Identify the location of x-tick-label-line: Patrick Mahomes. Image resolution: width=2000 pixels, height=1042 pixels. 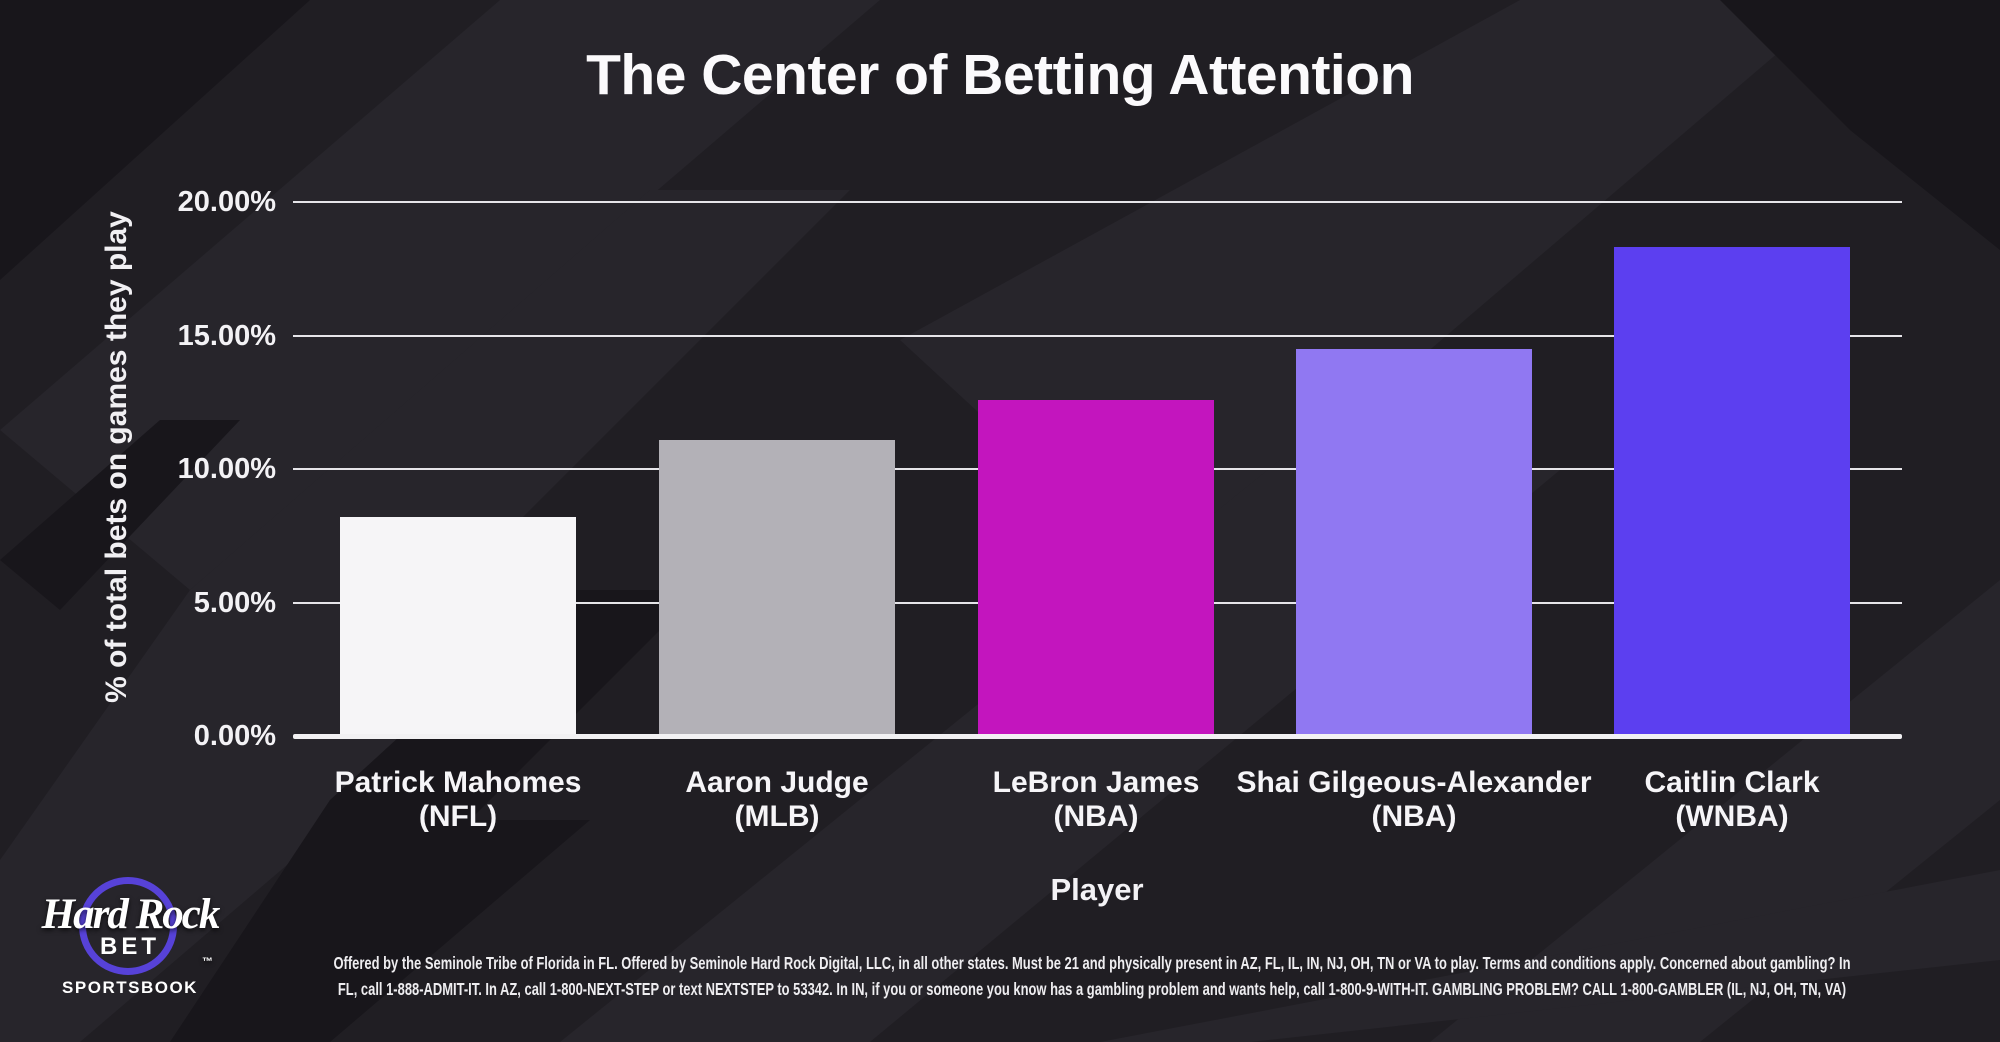
(458, 782).